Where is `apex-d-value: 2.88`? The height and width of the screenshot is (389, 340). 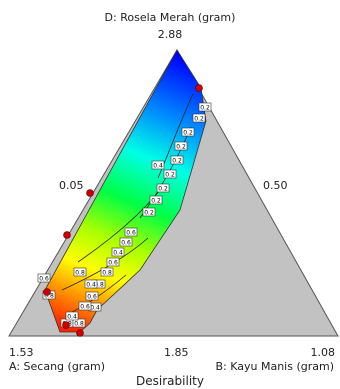 apex-d-value: 2.88 is located at coordinates (170, 34).